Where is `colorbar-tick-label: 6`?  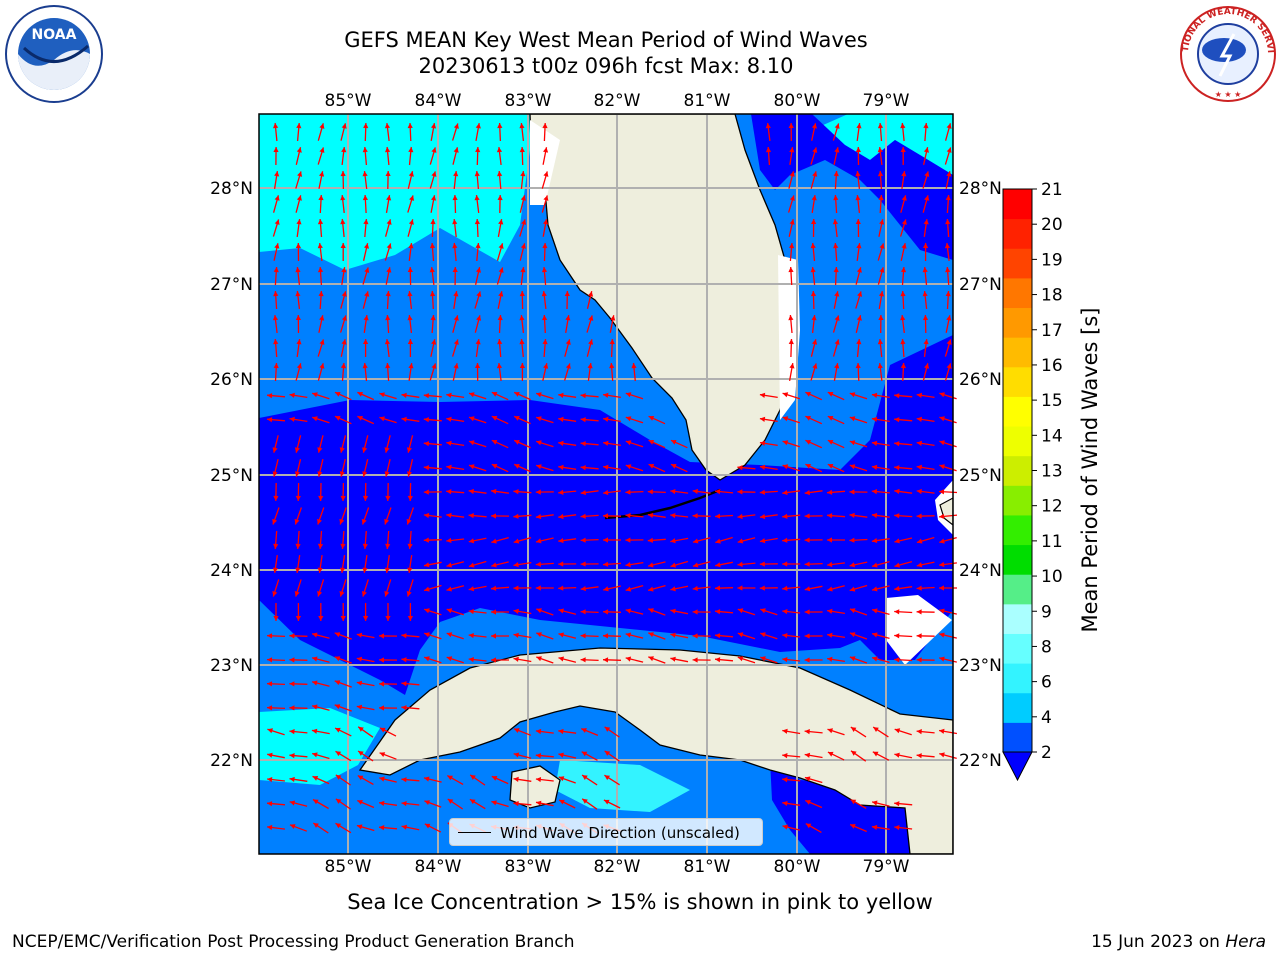 colorbar-tick-label: 6 is located at coordinates (1046, 683).